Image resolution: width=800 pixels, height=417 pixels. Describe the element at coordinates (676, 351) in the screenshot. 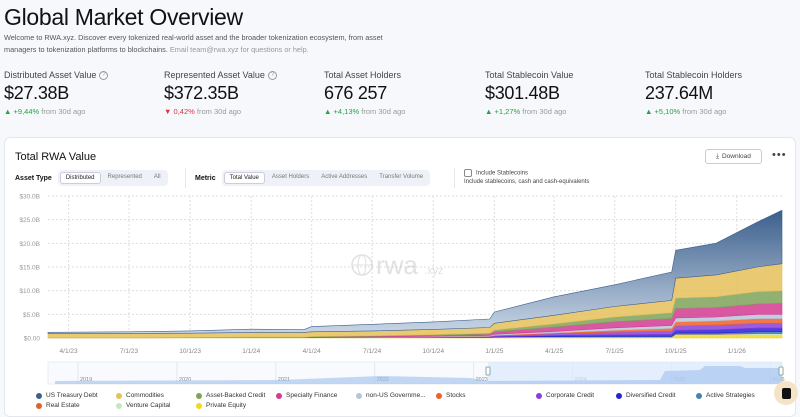

I see `x-tick-label: 10/1/25` at that location.